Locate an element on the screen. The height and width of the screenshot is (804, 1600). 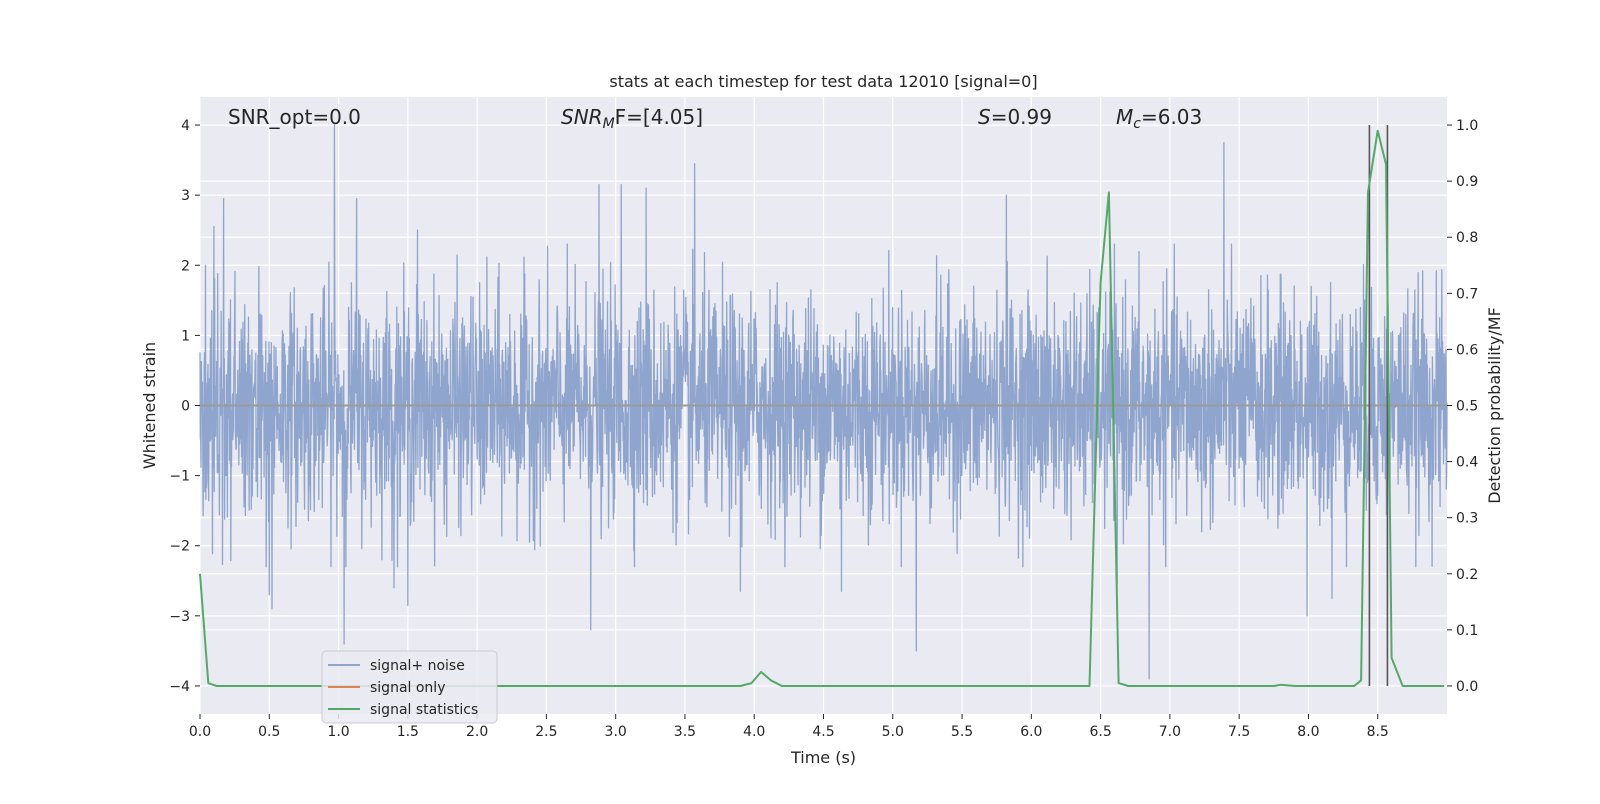
y2-tick-label: 0.4 is located at coordinates (1467, 463).